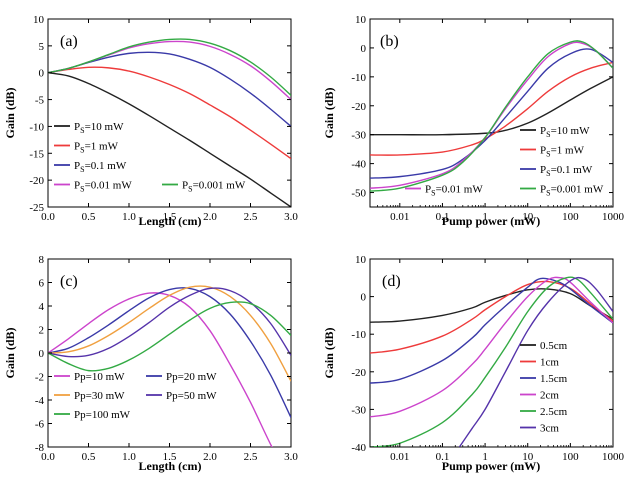 The height and width of the screenshot is (489, 631). What do you see at coordinates (40, 101) in the screenshot?
I see `y-tick-label: -5` at bounding box center [40, 101].